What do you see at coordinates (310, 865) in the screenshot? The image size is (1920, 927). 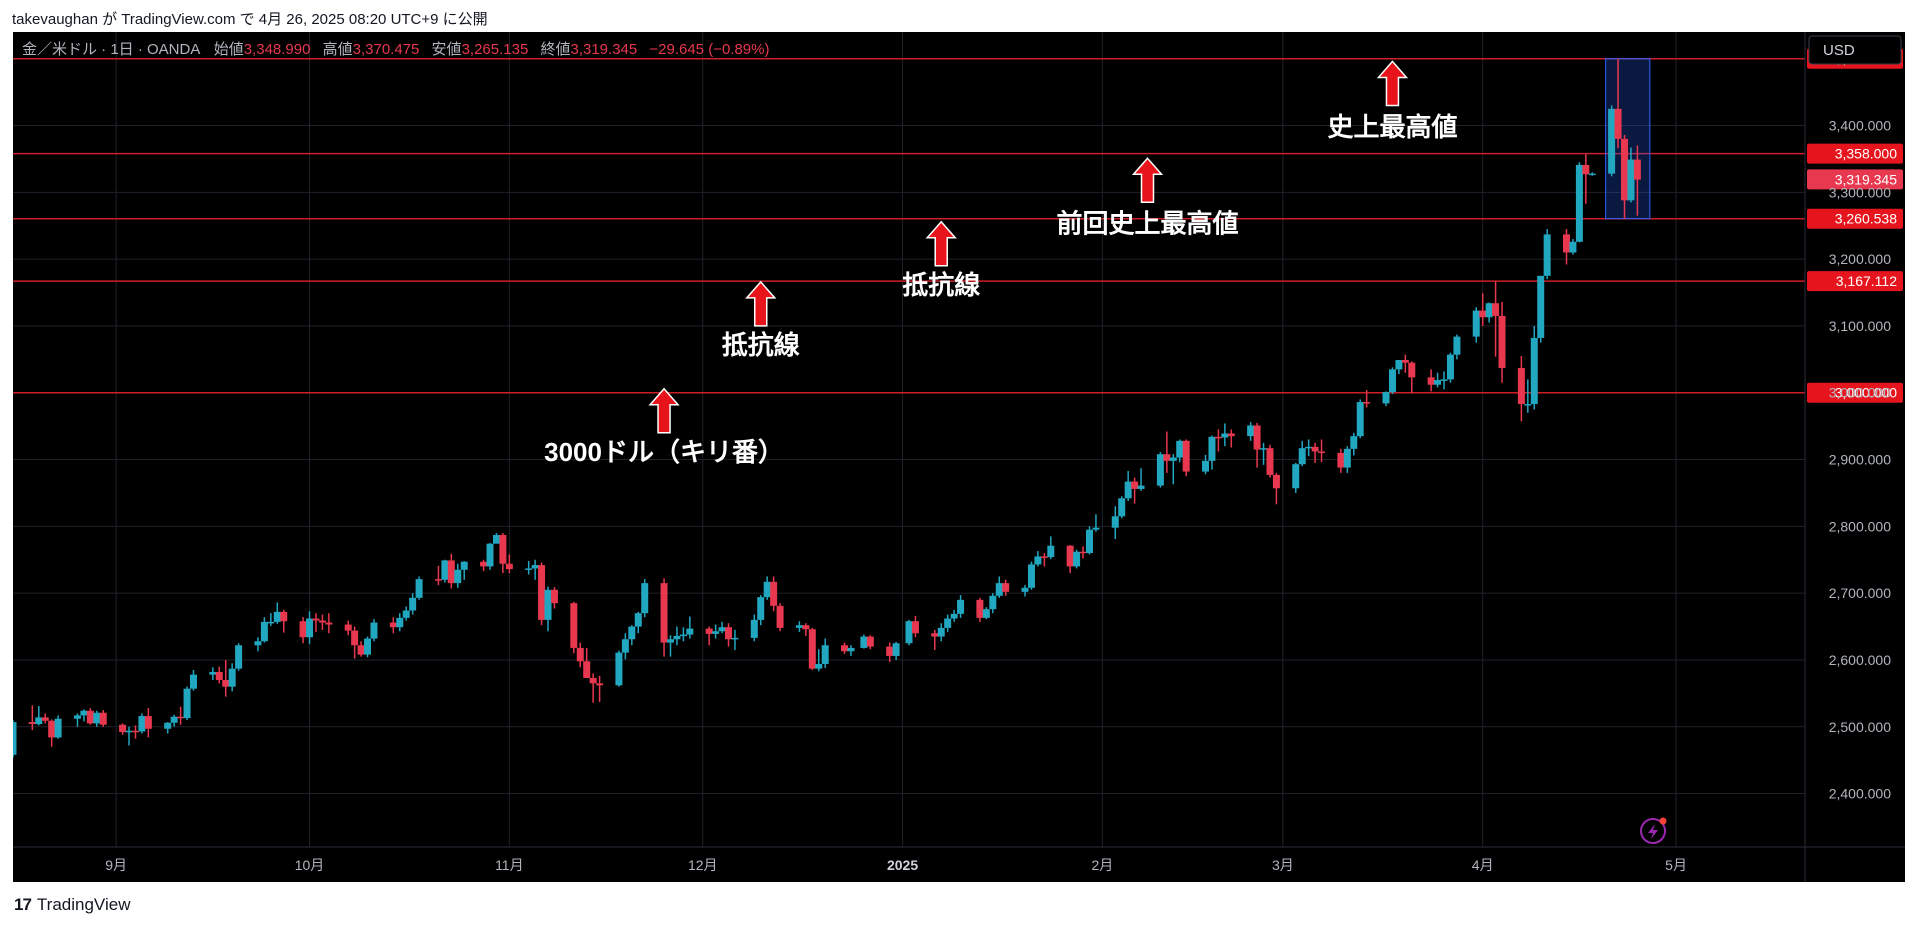 I see `x-tick-label: 10月` at bounding box center [310, 865].